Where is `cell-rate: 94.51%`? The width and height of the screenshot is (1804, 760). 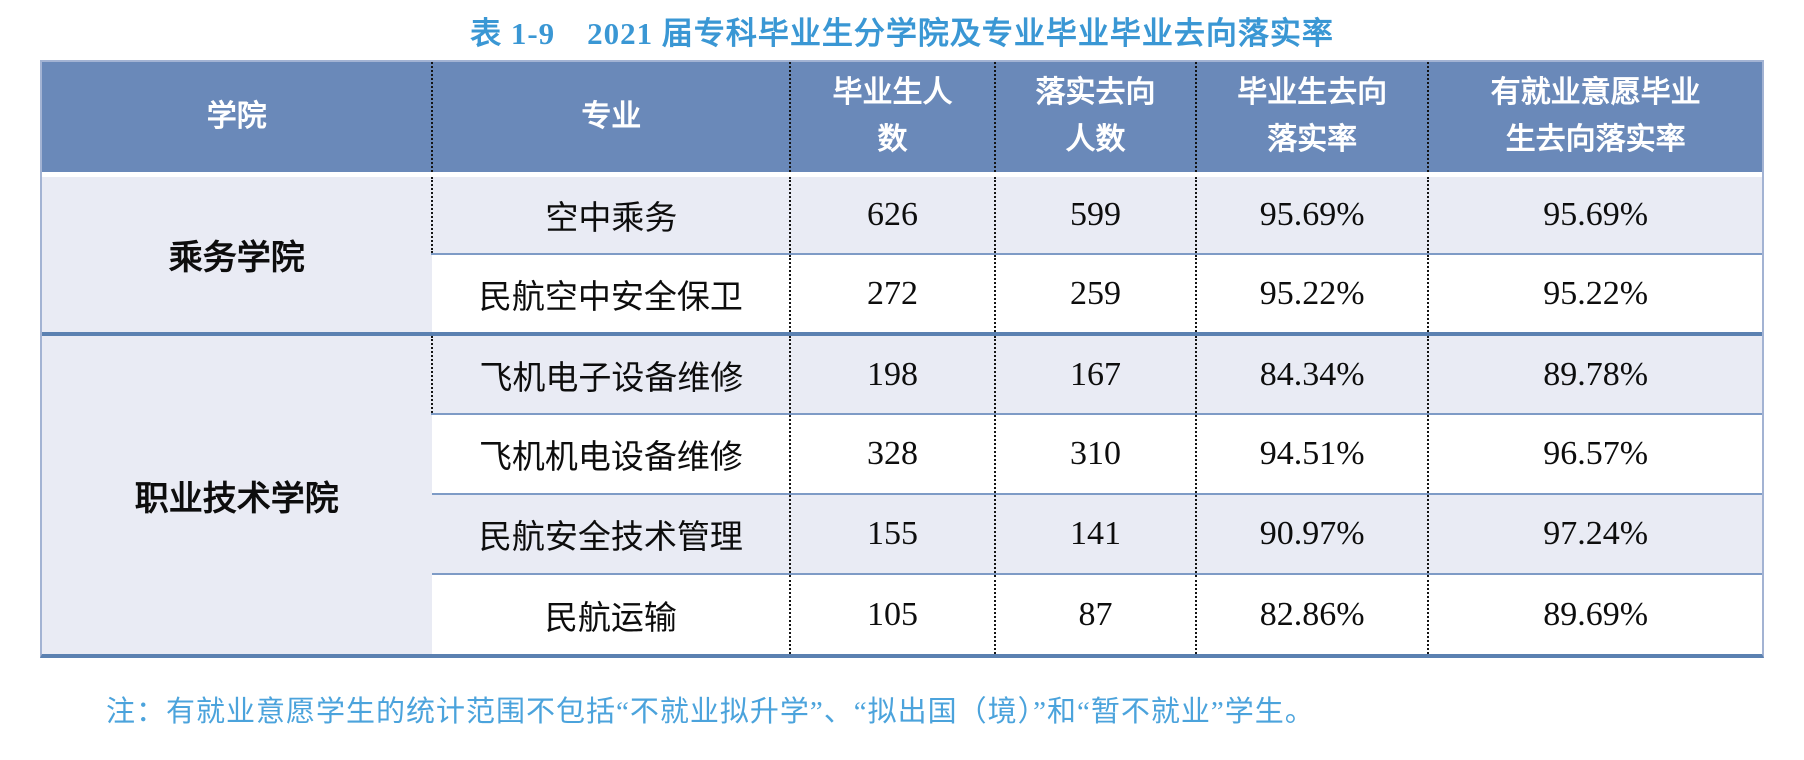 cell-rate: 94.51% is located at coordinates (1312, 453).